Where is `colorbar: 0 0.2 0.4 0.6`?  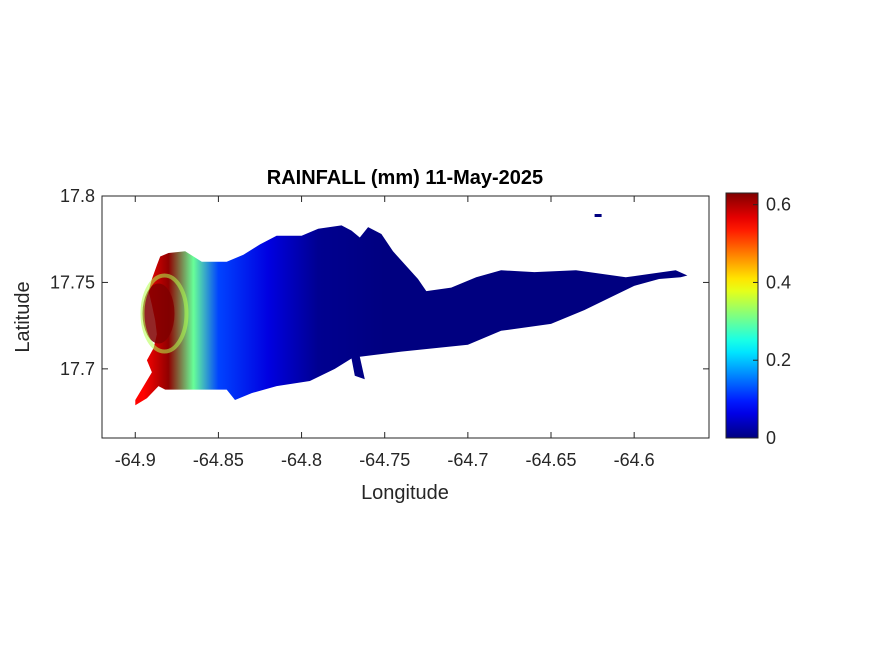
colorbar: 0 0.2 0.4 0.6 is located at coordinates (758, 320).